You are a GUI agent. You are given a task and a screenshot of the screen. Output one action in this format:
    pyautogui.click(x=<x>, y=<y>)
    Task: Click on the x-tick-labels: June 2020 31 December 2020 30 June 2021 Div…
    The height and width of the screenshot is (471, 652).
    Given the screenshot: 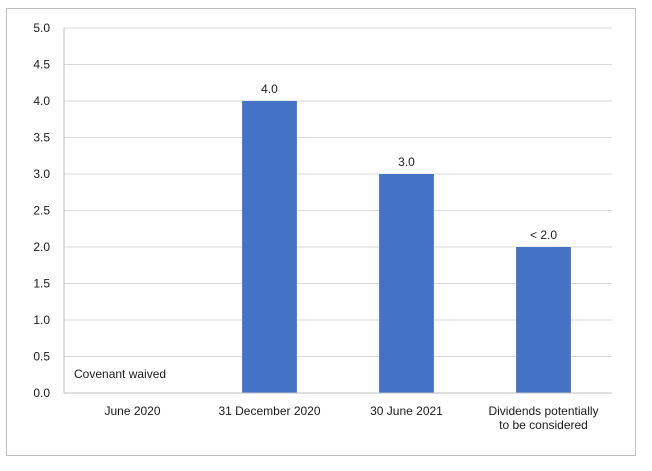 What is the action you would take?
    pyautogui.click(x=351, y=418)
    